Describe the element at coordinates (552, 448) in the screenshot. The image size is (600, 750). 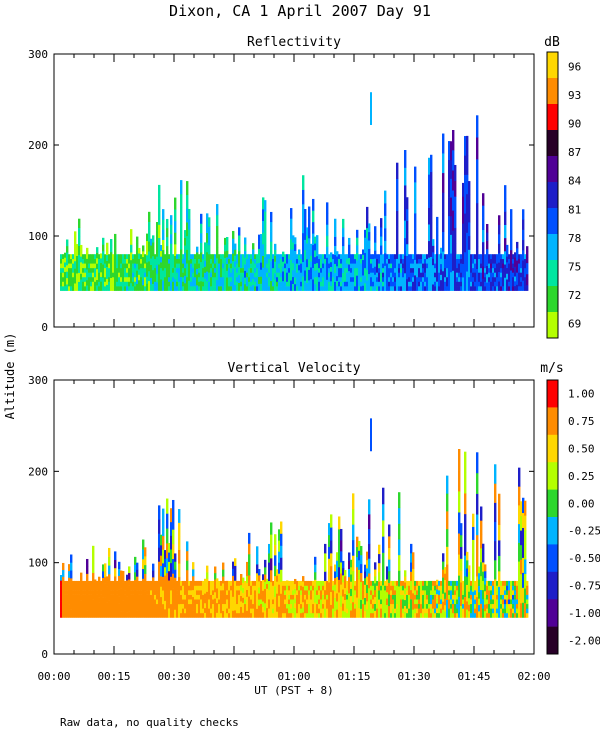
I see `colorbar-swatch` at that location.